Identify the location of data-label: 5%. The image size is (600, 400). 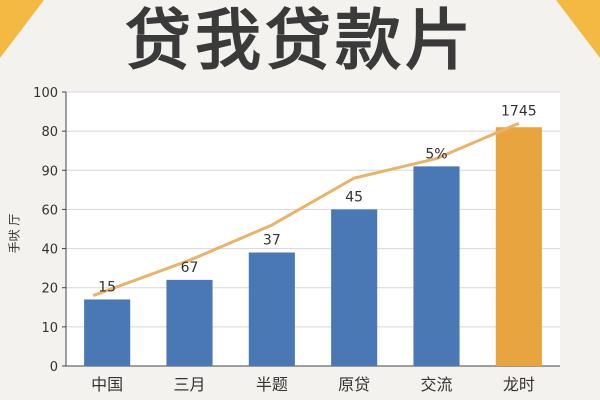
(436, 154).